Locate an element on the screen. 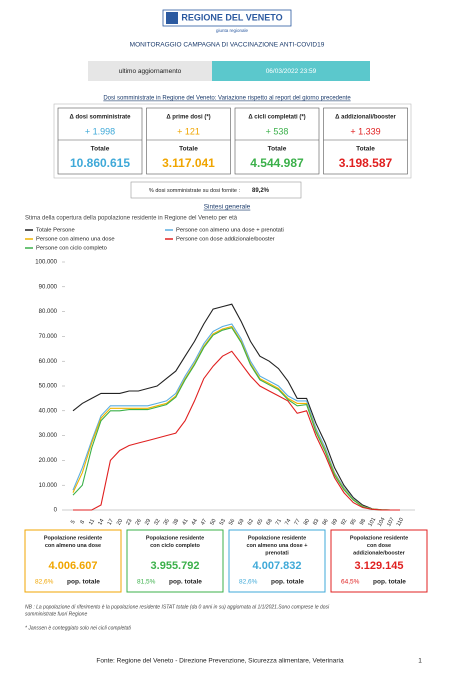 This screenshot has height=680, width=455. logo-text: REGIONE DEL VENETO is located at coordinates (231, 17).